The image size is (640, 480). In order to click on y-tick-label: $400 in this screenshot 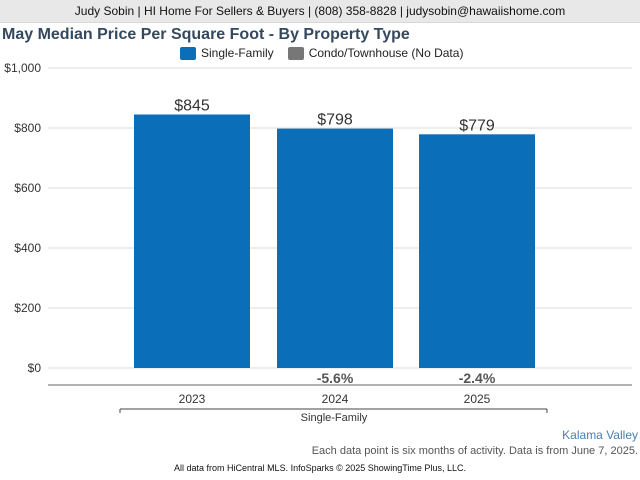, I will do `click(27, 248)`.